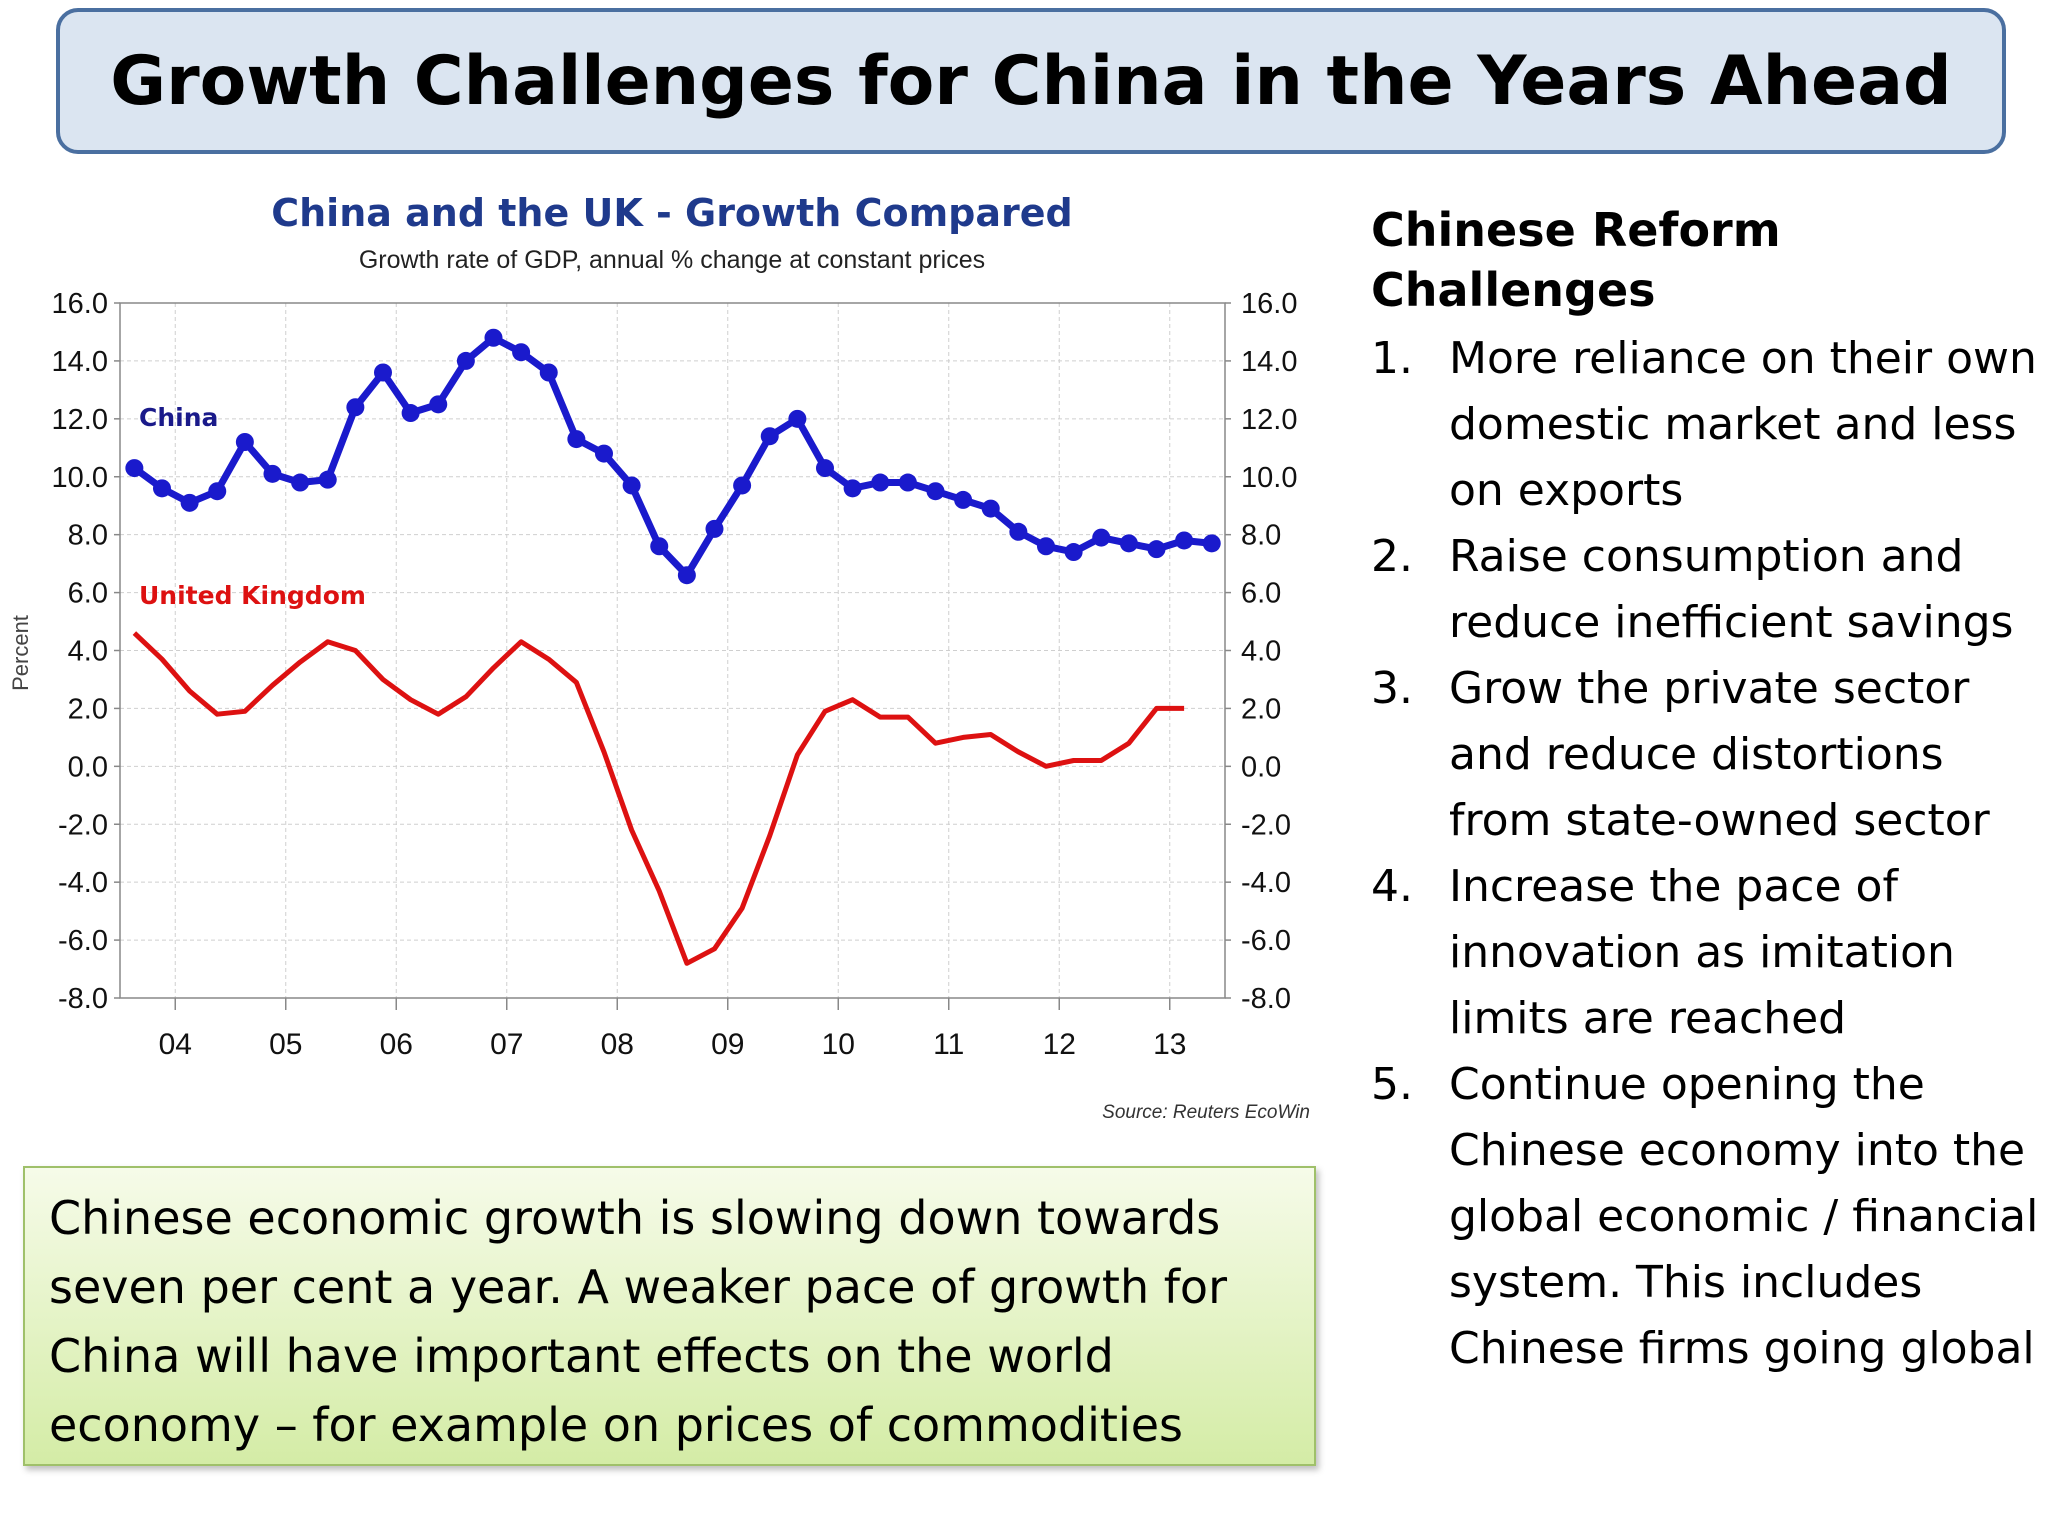  Describe the element at coordinates (672, 456) in the screenshot. I see `china-series-line` at that location.